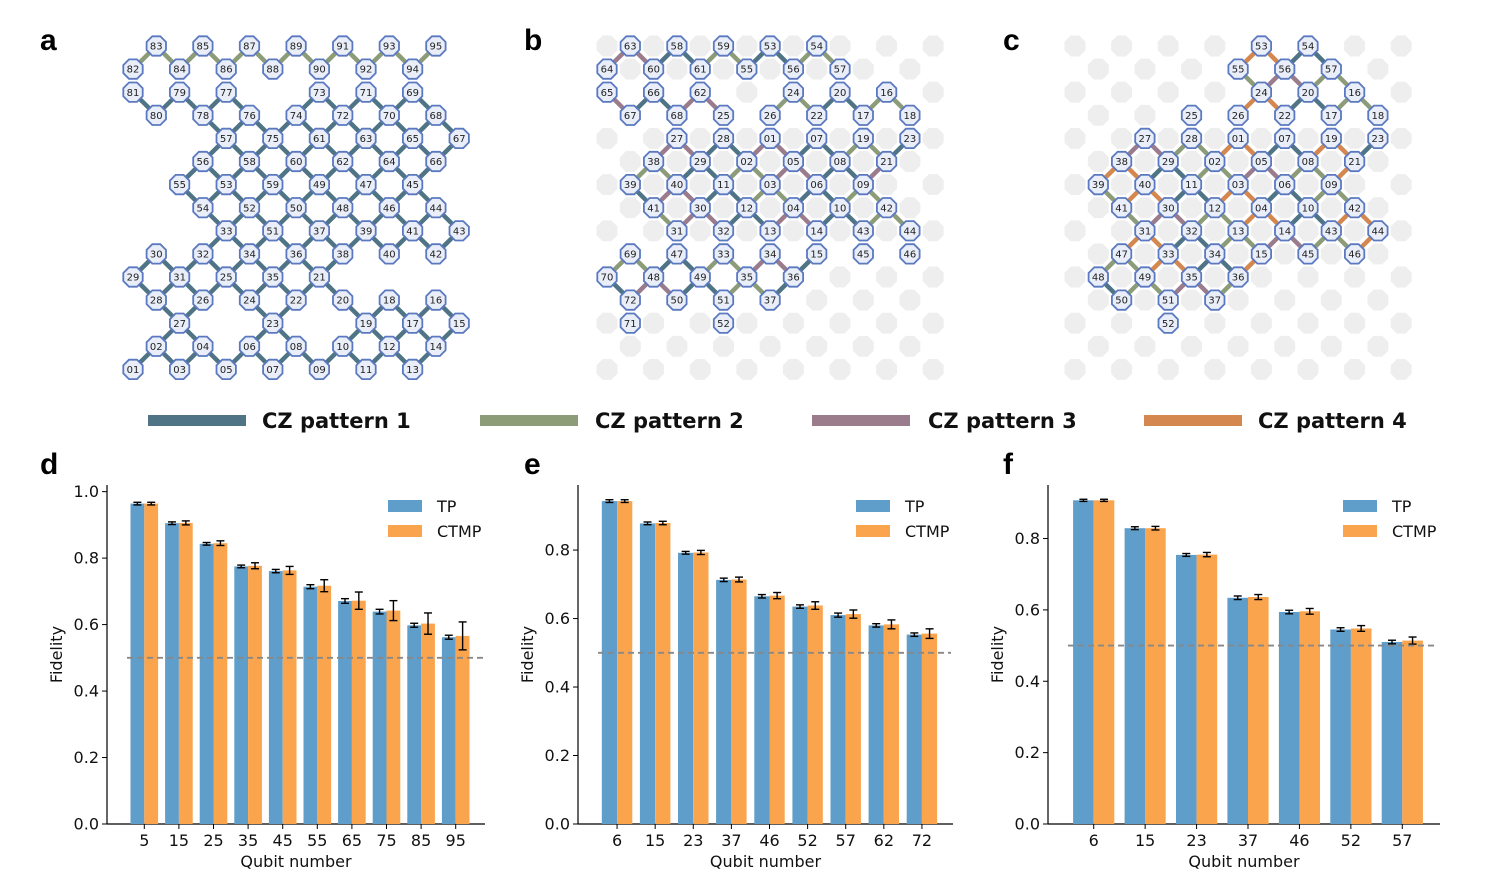  I want to click on qubit-label: 88, so click(272, 70).